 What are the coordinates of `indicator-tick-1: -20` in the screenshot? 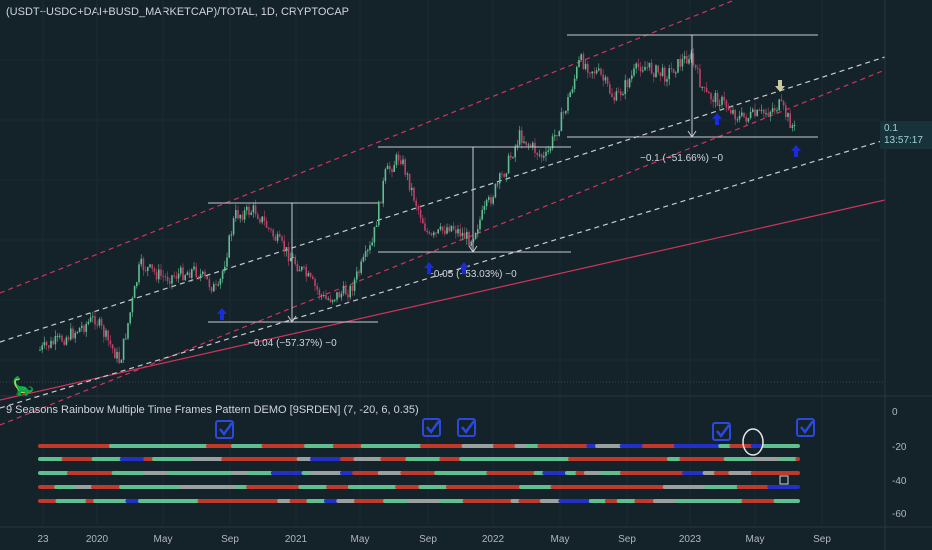 It's located at (899, 447).